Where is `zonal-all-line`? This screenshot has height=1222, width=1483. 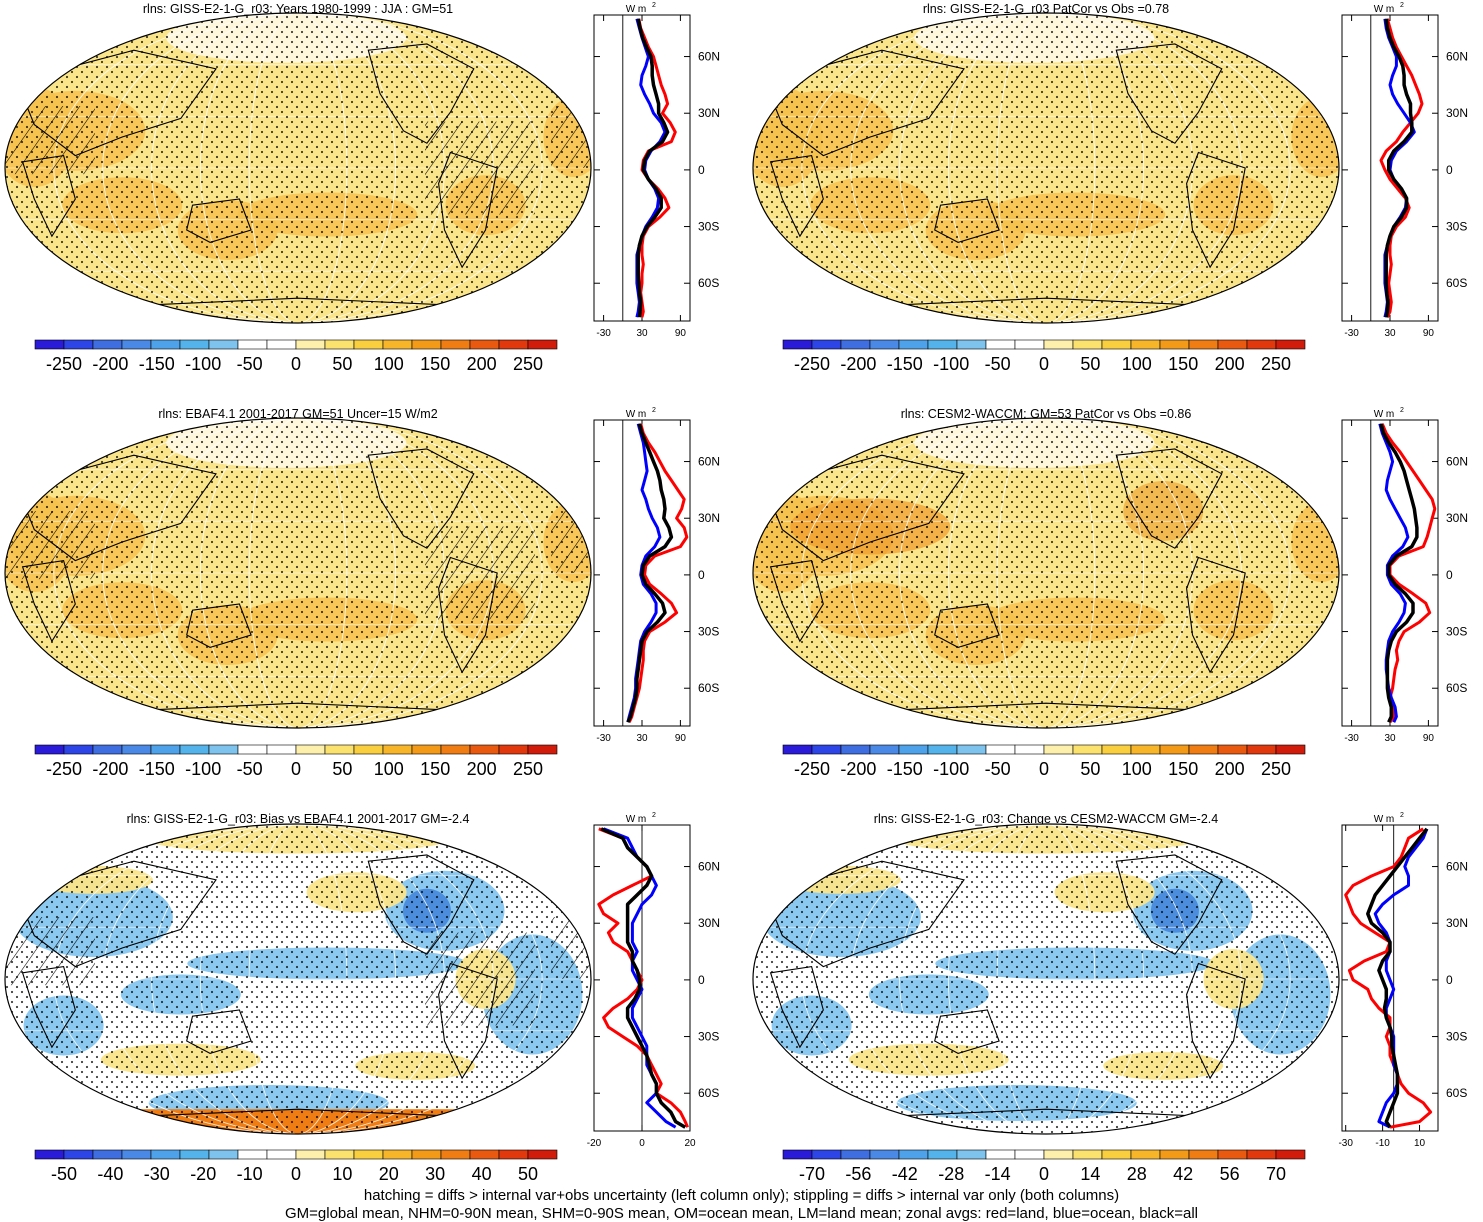
zonal-all-line is located at coordinates (653, 168).